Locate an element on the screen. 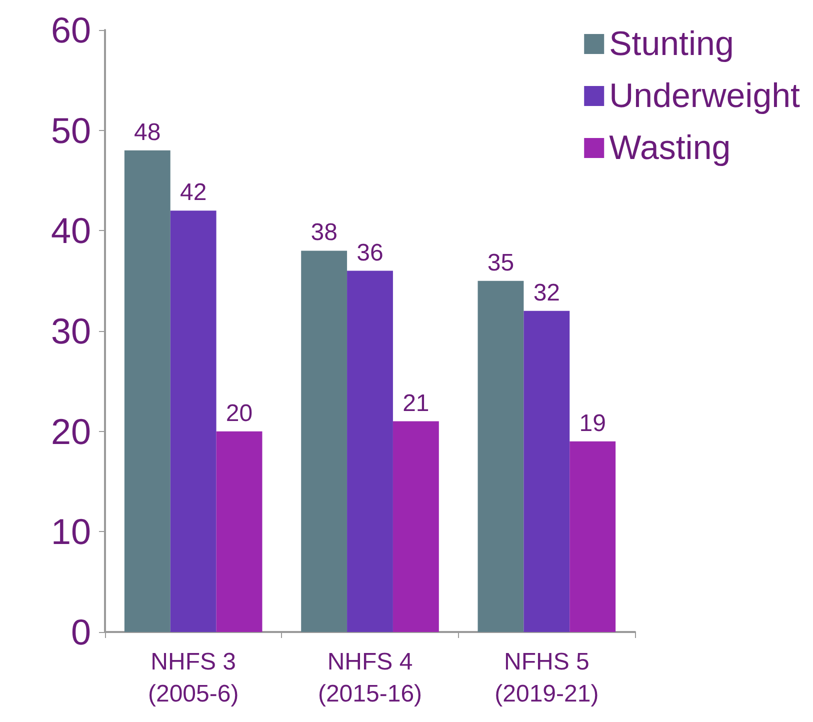 This screenshot has width=813, height=722. y-tick-label: 40 is located at coordinates (70, 231).